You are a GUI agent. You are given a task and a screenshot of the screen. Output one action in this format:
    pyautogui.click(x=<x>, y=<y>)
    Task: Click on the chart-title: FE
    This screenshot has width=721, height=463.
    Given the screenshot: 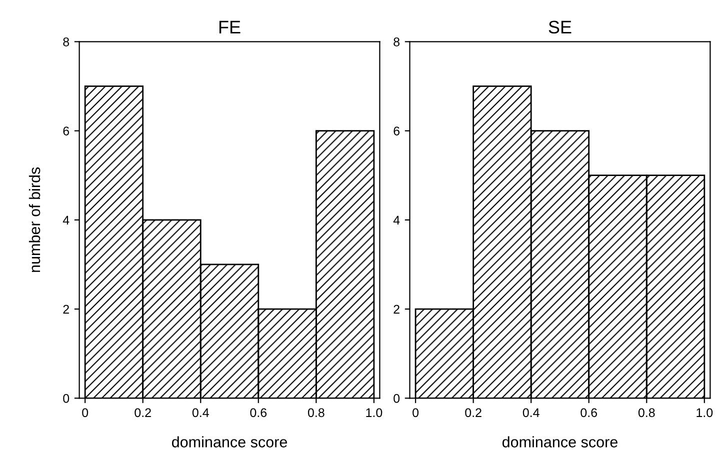 What is the action you would take?
    pyautogui.click(x=229, y=27)
    